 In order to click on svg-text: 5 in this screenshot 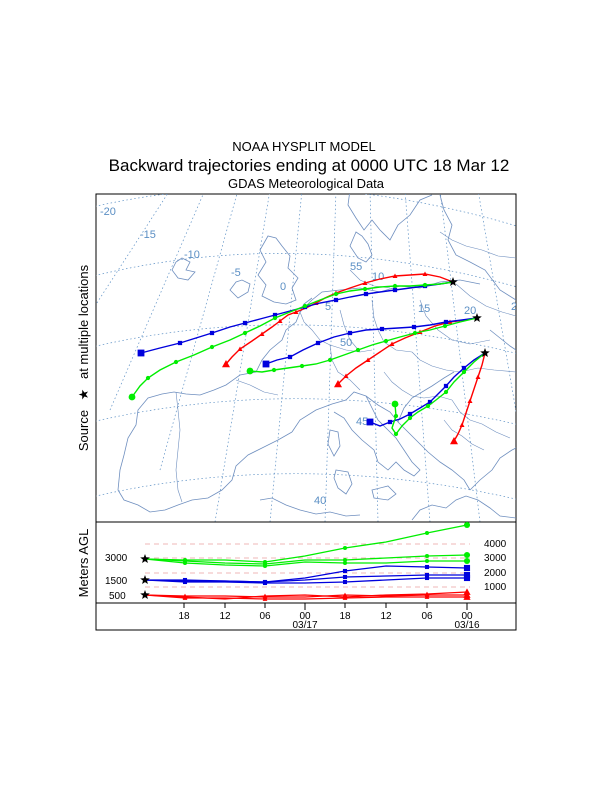, I will do `click(328, 307)`.